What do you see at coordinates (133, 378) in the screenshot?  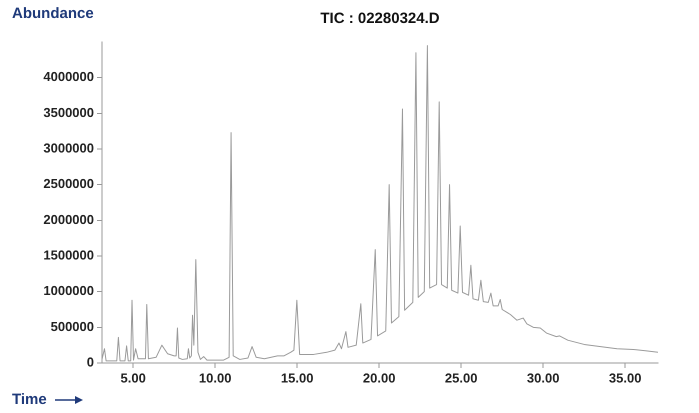 I see `x-tick-label: 5.00` at bounding box center [133, 378].